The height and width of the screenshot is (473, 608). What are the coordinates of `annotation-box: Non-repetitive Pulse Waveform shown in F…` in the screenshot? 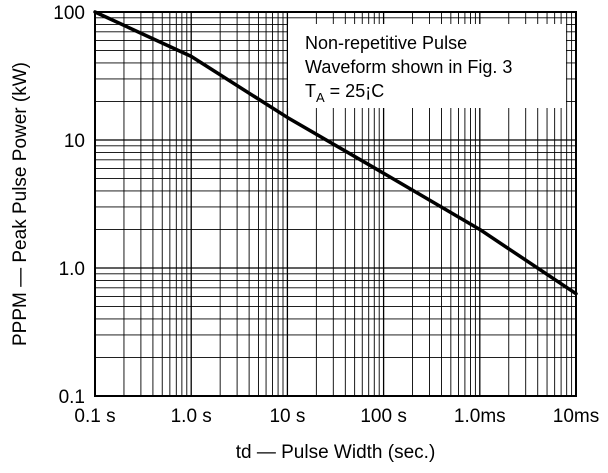 It's located at (427, 66).